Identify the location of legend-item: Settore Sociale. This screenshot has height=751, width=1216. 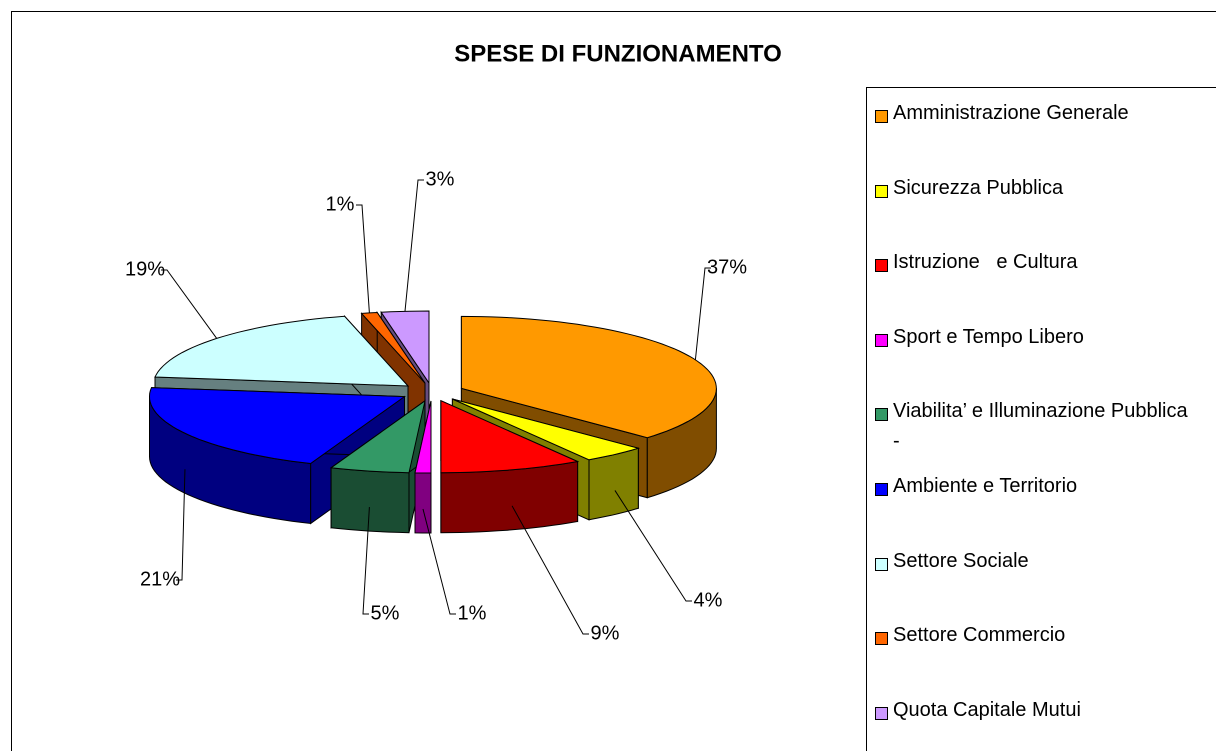
(952, 563).